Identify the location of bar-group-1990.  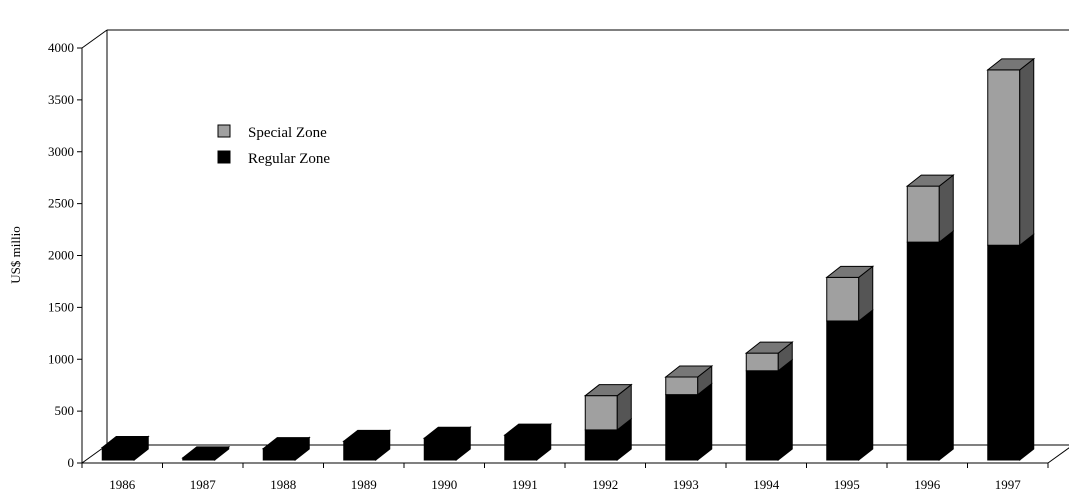
(447, 444).